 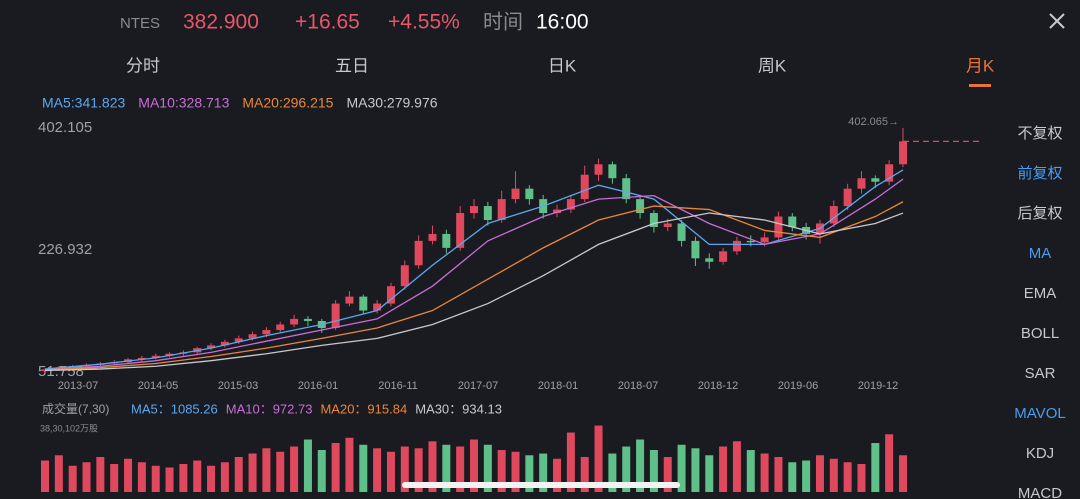 What do you see at coordinates (980, 65) in the screenshot?
I see `tab: 月K` at bounding box center [980, 65].